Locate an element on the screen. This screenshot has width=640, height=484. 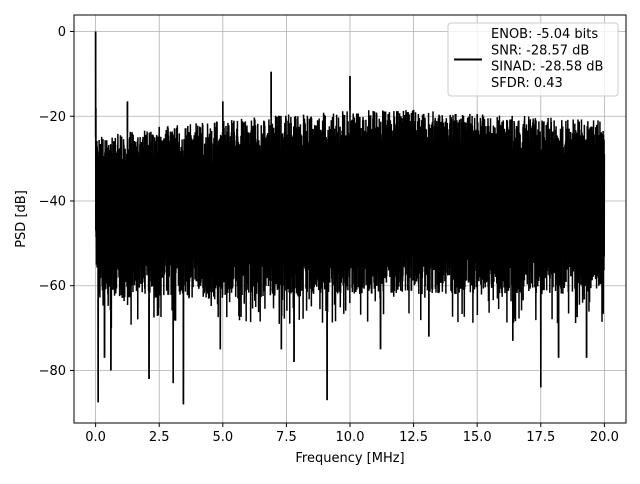
x-tick-label-8: 20.0 is located at coordinates (604, 437).